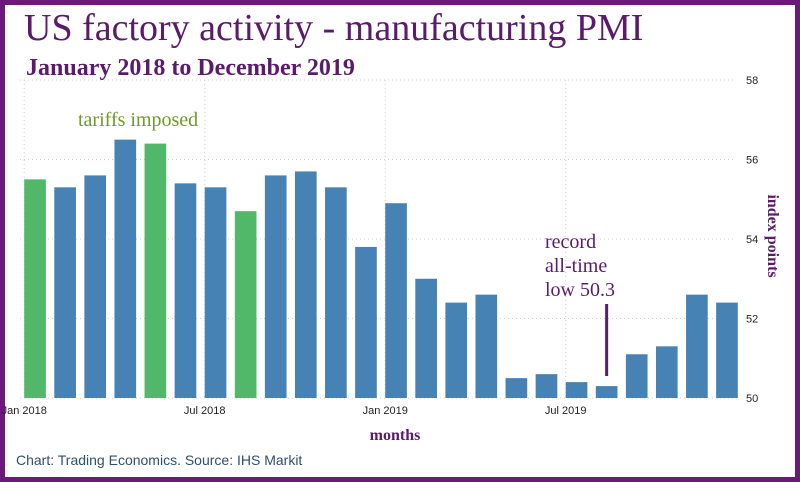 This screenshot has height=482, width=800. I want to click on annotation-record-low-line: low 50.3, so click(580, 290).